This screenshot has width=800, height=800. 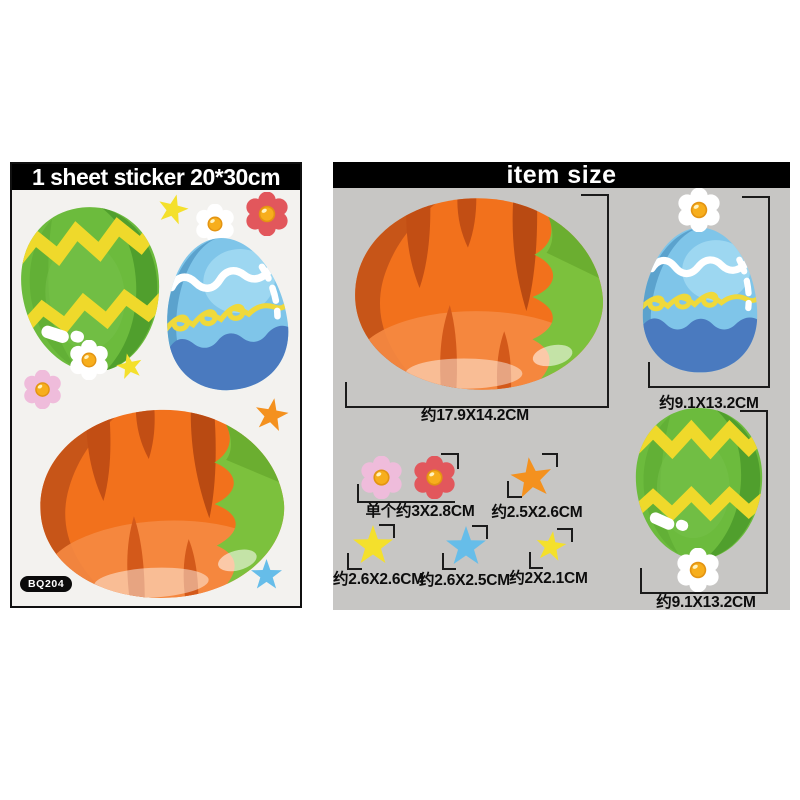 What do you see at coordinates (537, 512) in the screenshot?
I see `size-label-orange-star: 约2.5X2.6CM` at bounding box center [537, 512].